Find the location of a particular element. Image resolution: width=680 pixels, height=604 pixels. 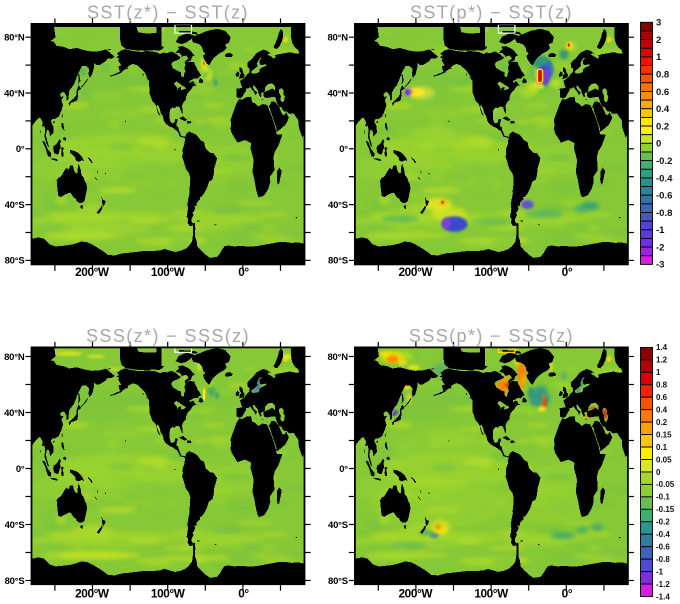

svg-text: -0.1 is located at coordinates (663, 497).